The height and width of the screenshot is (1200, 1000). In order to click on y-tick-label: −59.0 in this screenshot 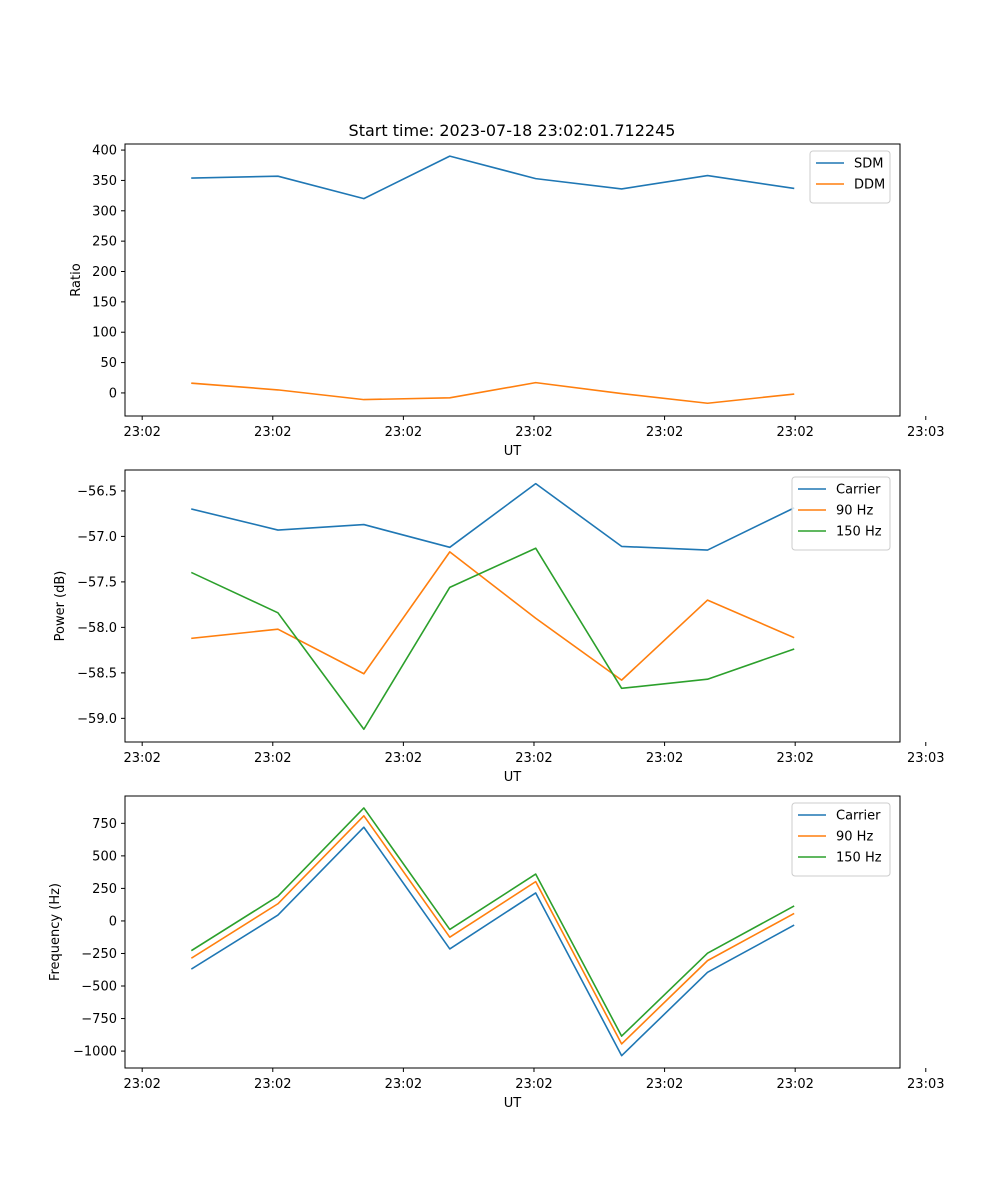, I will do `click(97, 719)`.